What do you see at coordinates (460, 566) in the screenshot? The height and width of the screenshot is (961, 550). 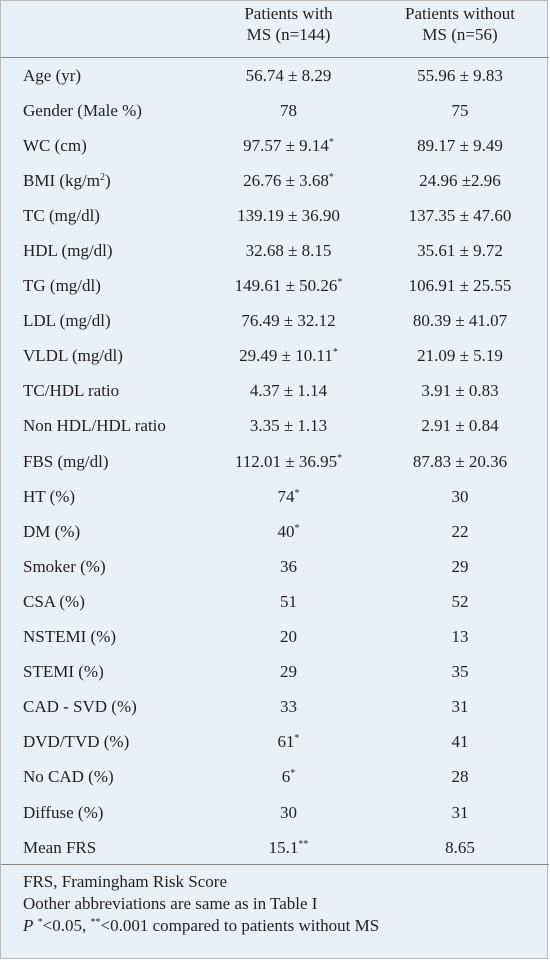 I see `value-without-ms: 29` at bounding box center [460, 566].